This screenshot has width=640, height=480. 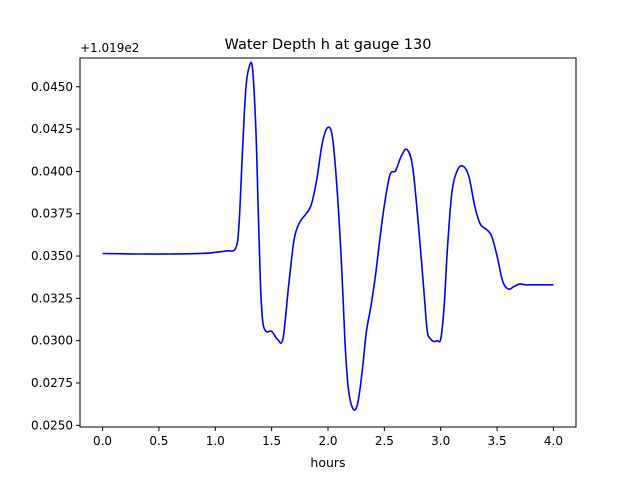 What do you see at coordinates (328, 45) in the screenshot?
I see `chart-title: Water Depth h at gauge 130` at bounding box center [328, 45].